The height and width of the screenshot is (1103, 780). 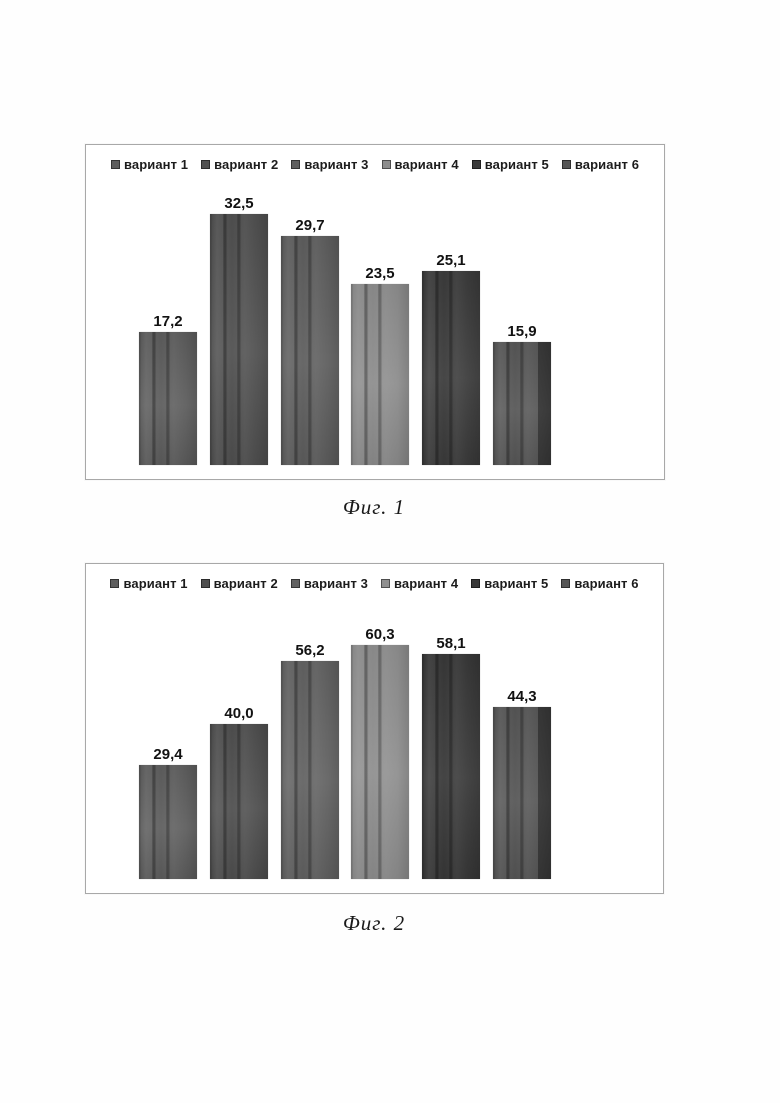 What do you see at coordinates (310, 650) in the screenshot?
I see `bar-value-label: 56,2` at bounding box center [310, 650].